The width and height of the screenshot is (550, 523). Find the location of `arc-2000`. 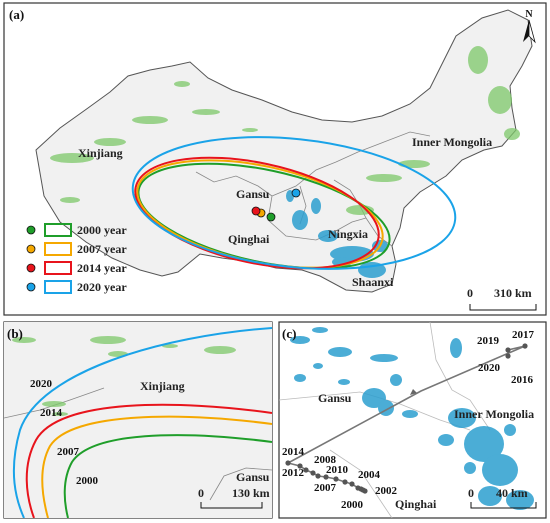

arc-2000 is located at coordinates (167, 476).